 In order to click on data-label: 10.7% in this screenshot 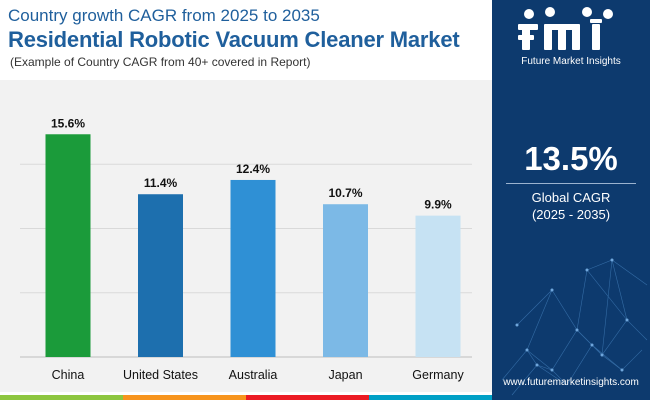, I will do `click(345, 193)`.